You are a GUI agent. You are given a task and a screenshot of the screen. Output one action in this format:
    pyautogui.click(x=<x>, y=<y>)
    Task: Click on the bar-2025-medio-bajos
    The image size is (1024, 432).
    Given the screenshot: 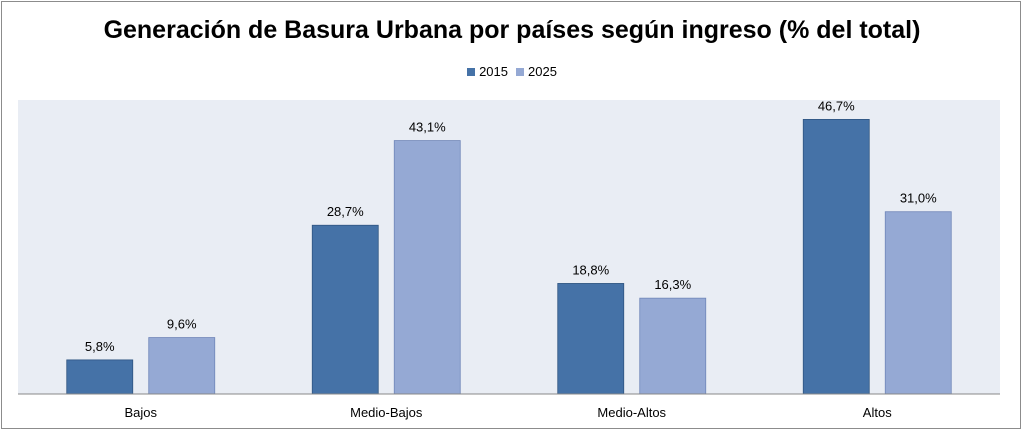 What is the action you would take?
    pyautogui.click(x=427, y=267)
    